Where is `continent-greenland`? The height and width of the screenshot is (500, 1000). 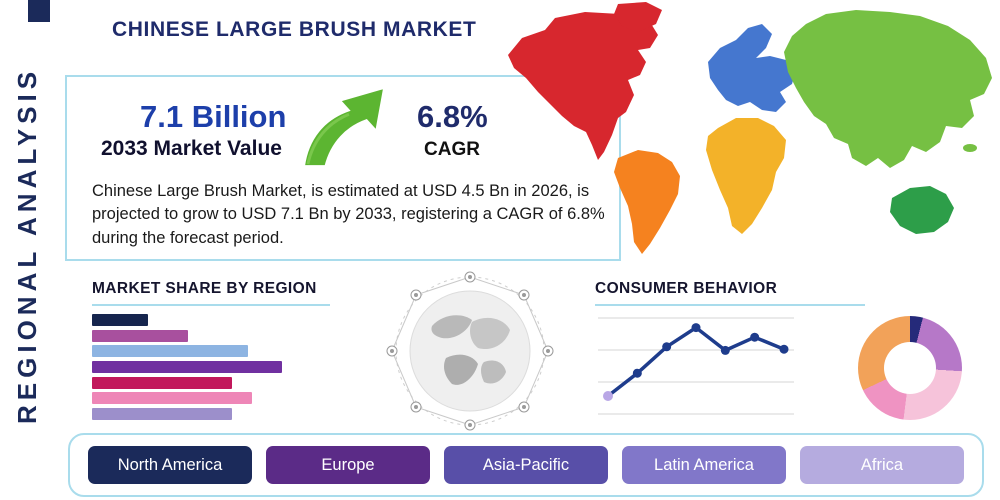
continent-greenland is located at coordinates (638, 17).